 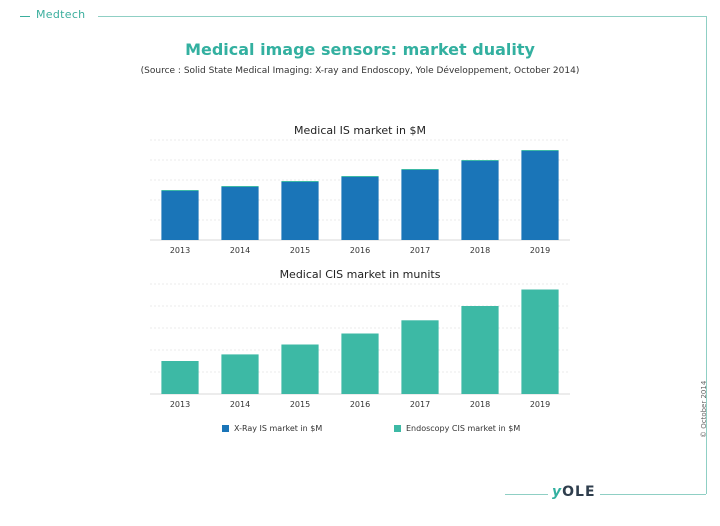 What do you see at coordinates (397, 428) in the screenshot?
I see `legend-swatch-endoscopy` at bounding box center [397, 428].